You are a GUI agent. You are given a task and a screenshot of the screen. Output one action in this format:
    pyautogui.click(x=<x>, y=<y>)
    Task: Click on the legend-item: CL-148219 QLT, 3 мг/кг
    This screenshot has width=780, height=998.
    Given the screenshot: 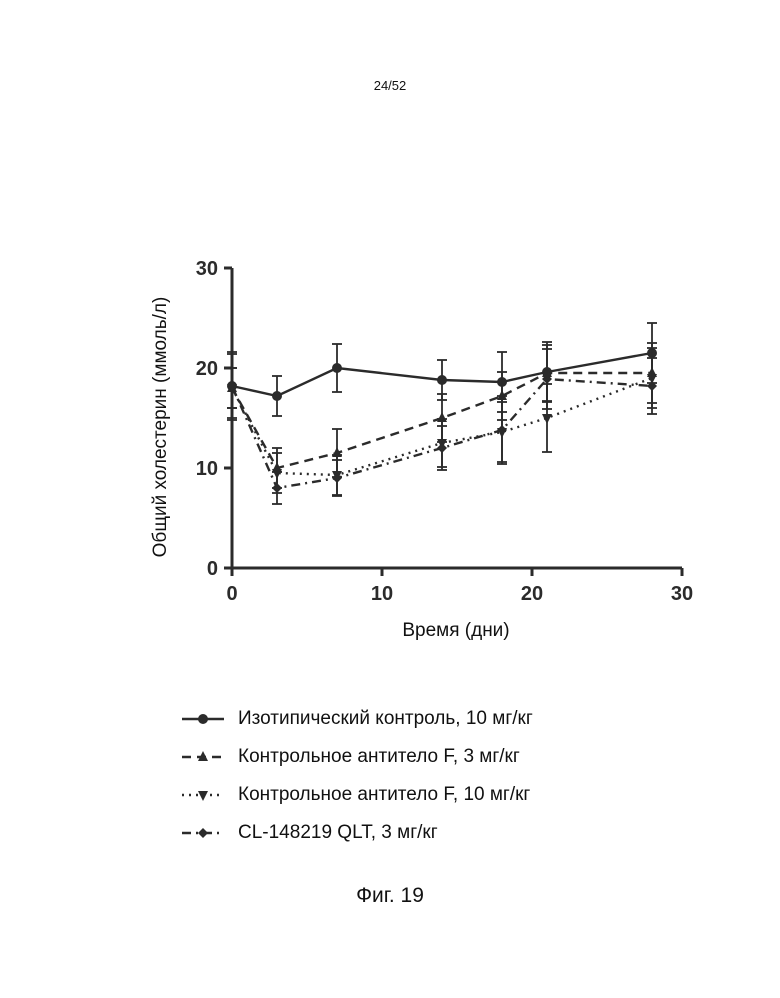 What is the action you would take?
    pyautogui.click(x=356, y=833)
    